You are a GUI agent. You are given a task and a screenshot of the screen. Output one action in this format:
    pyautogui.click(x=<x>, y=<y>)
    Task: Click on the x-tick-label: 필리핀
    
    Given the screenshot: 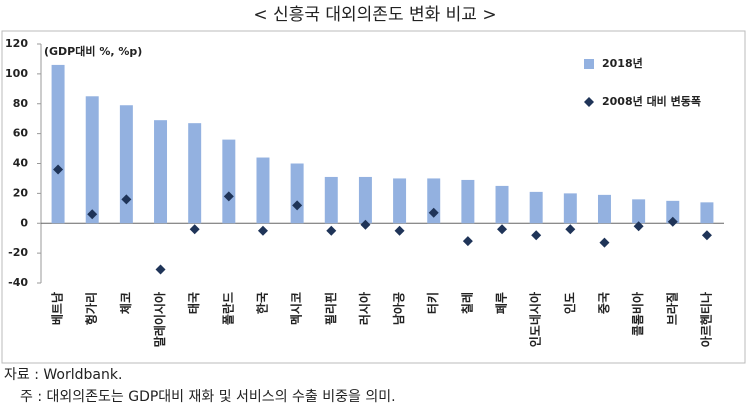 What is the action you would take?
    pyautogui.click(x=330, y=308)
    